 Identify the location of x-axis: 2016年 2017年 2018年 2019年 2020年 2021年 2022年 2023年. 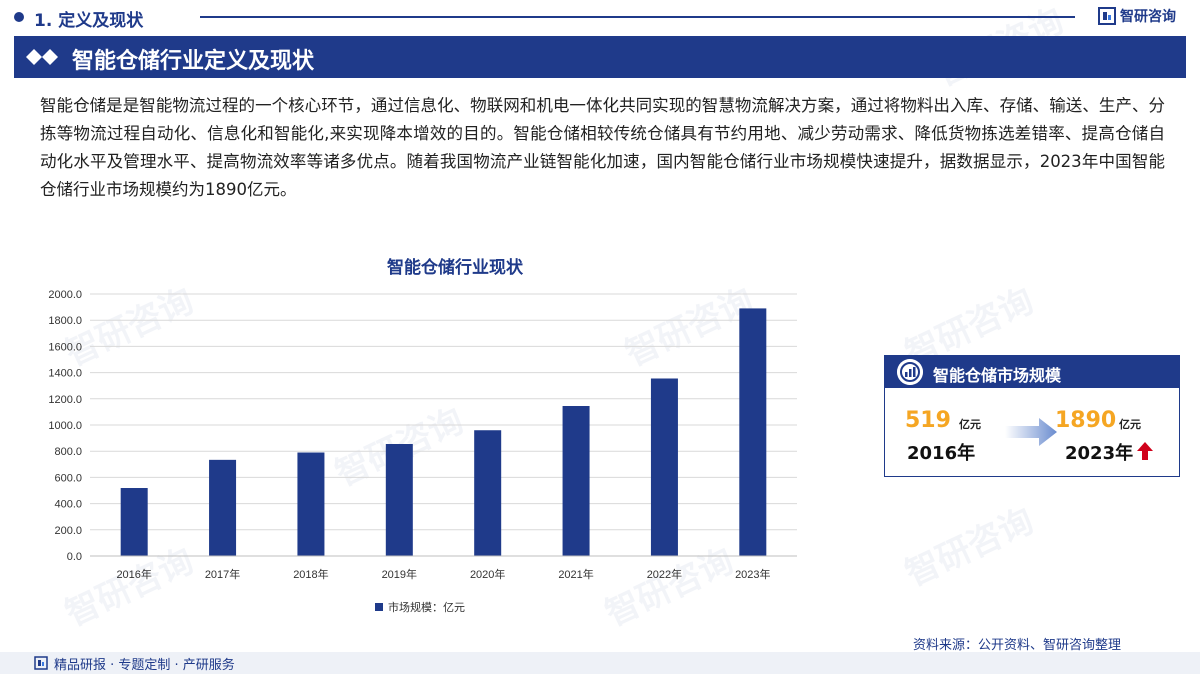
(443, 568).